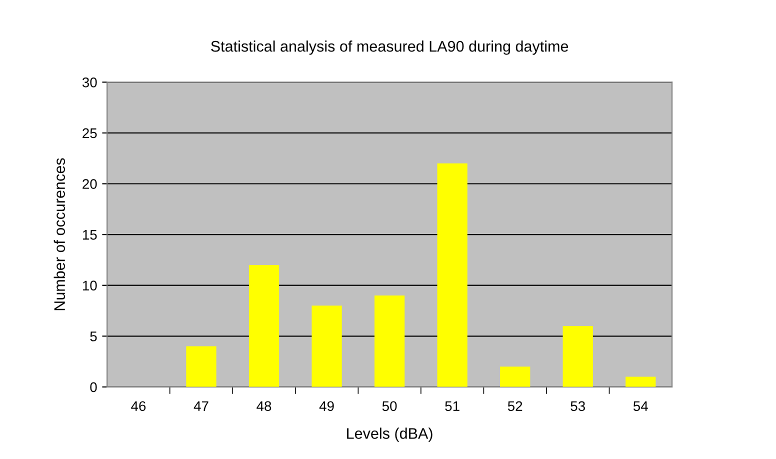 The width and height of the screenshot is (776, 459). What do you see at coordinates (389, 406) in the screenshot?
I see `x-tick-label: 50` at bounding box center [389, 406].